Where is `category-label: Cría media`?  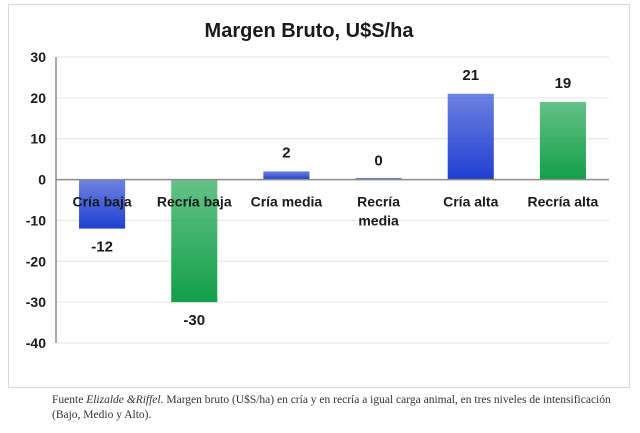 category-label: Cría media is located at coordinates (287, 202).